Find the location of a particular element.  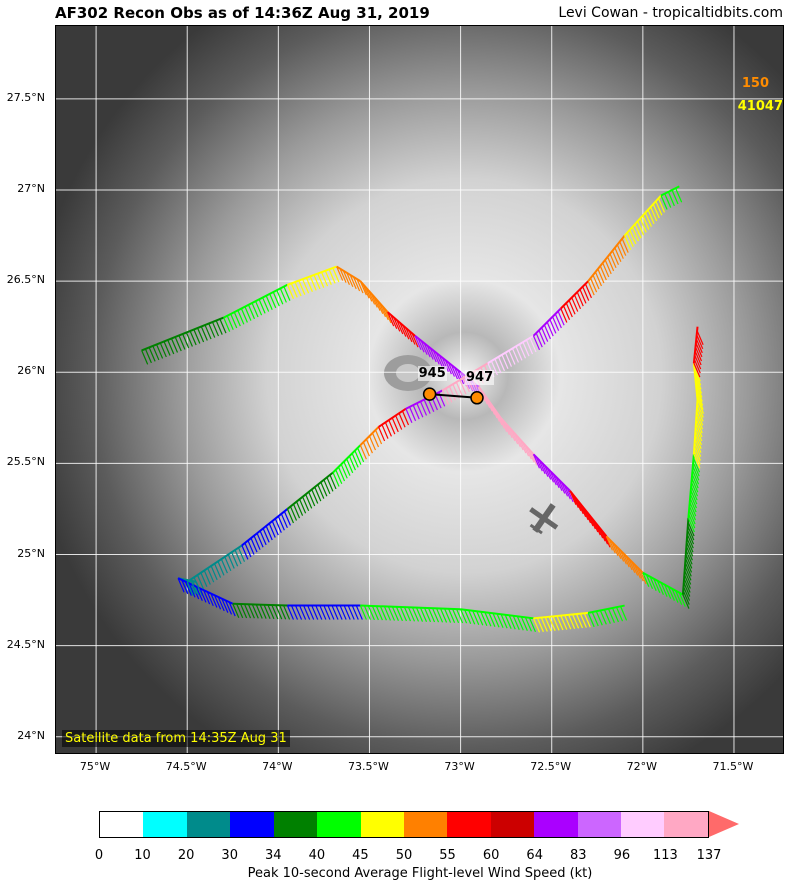

buoy-id: 41047 is located at coordinates (760, 106).